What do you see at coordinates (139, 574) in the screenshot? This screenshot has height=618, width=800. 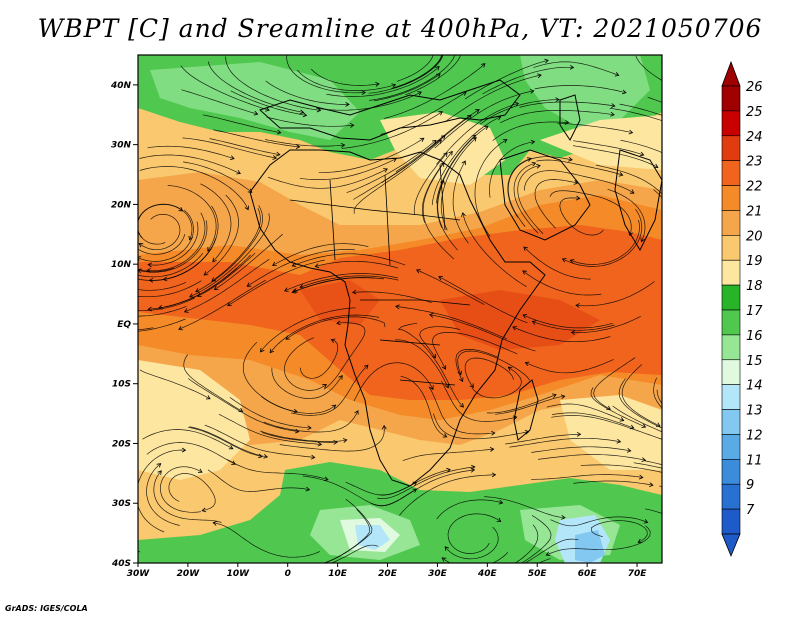 I see `lon-tick-label: 30W` at bounding box center [139, 574].